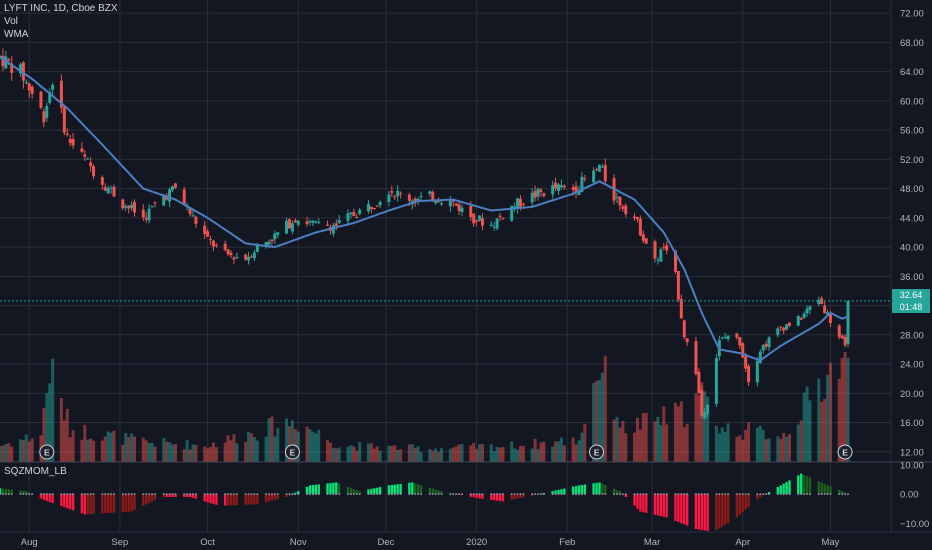 The image size is (932, 550). What do you see at coordinates (425, 502) in the screenshot?
I see `momentum-histogram` at bounding box center [425, 502].